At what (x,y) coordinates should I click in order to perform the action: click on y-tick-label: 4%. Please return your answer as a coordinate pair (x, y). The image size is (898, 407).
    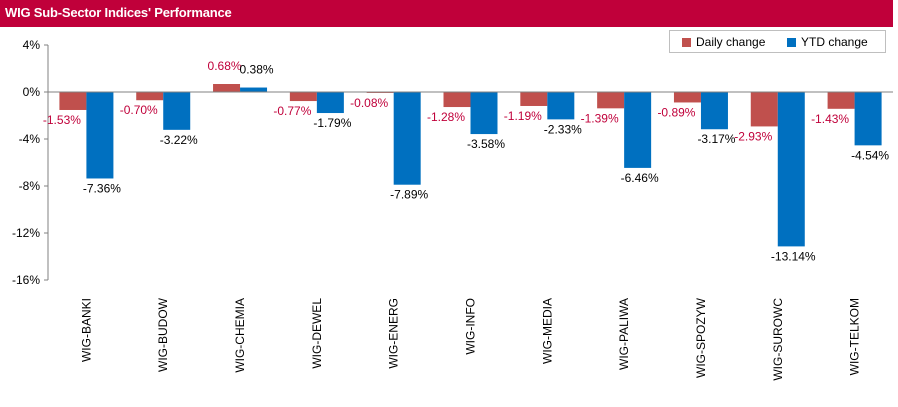
    Looking at the image, I should click on (32, 45).